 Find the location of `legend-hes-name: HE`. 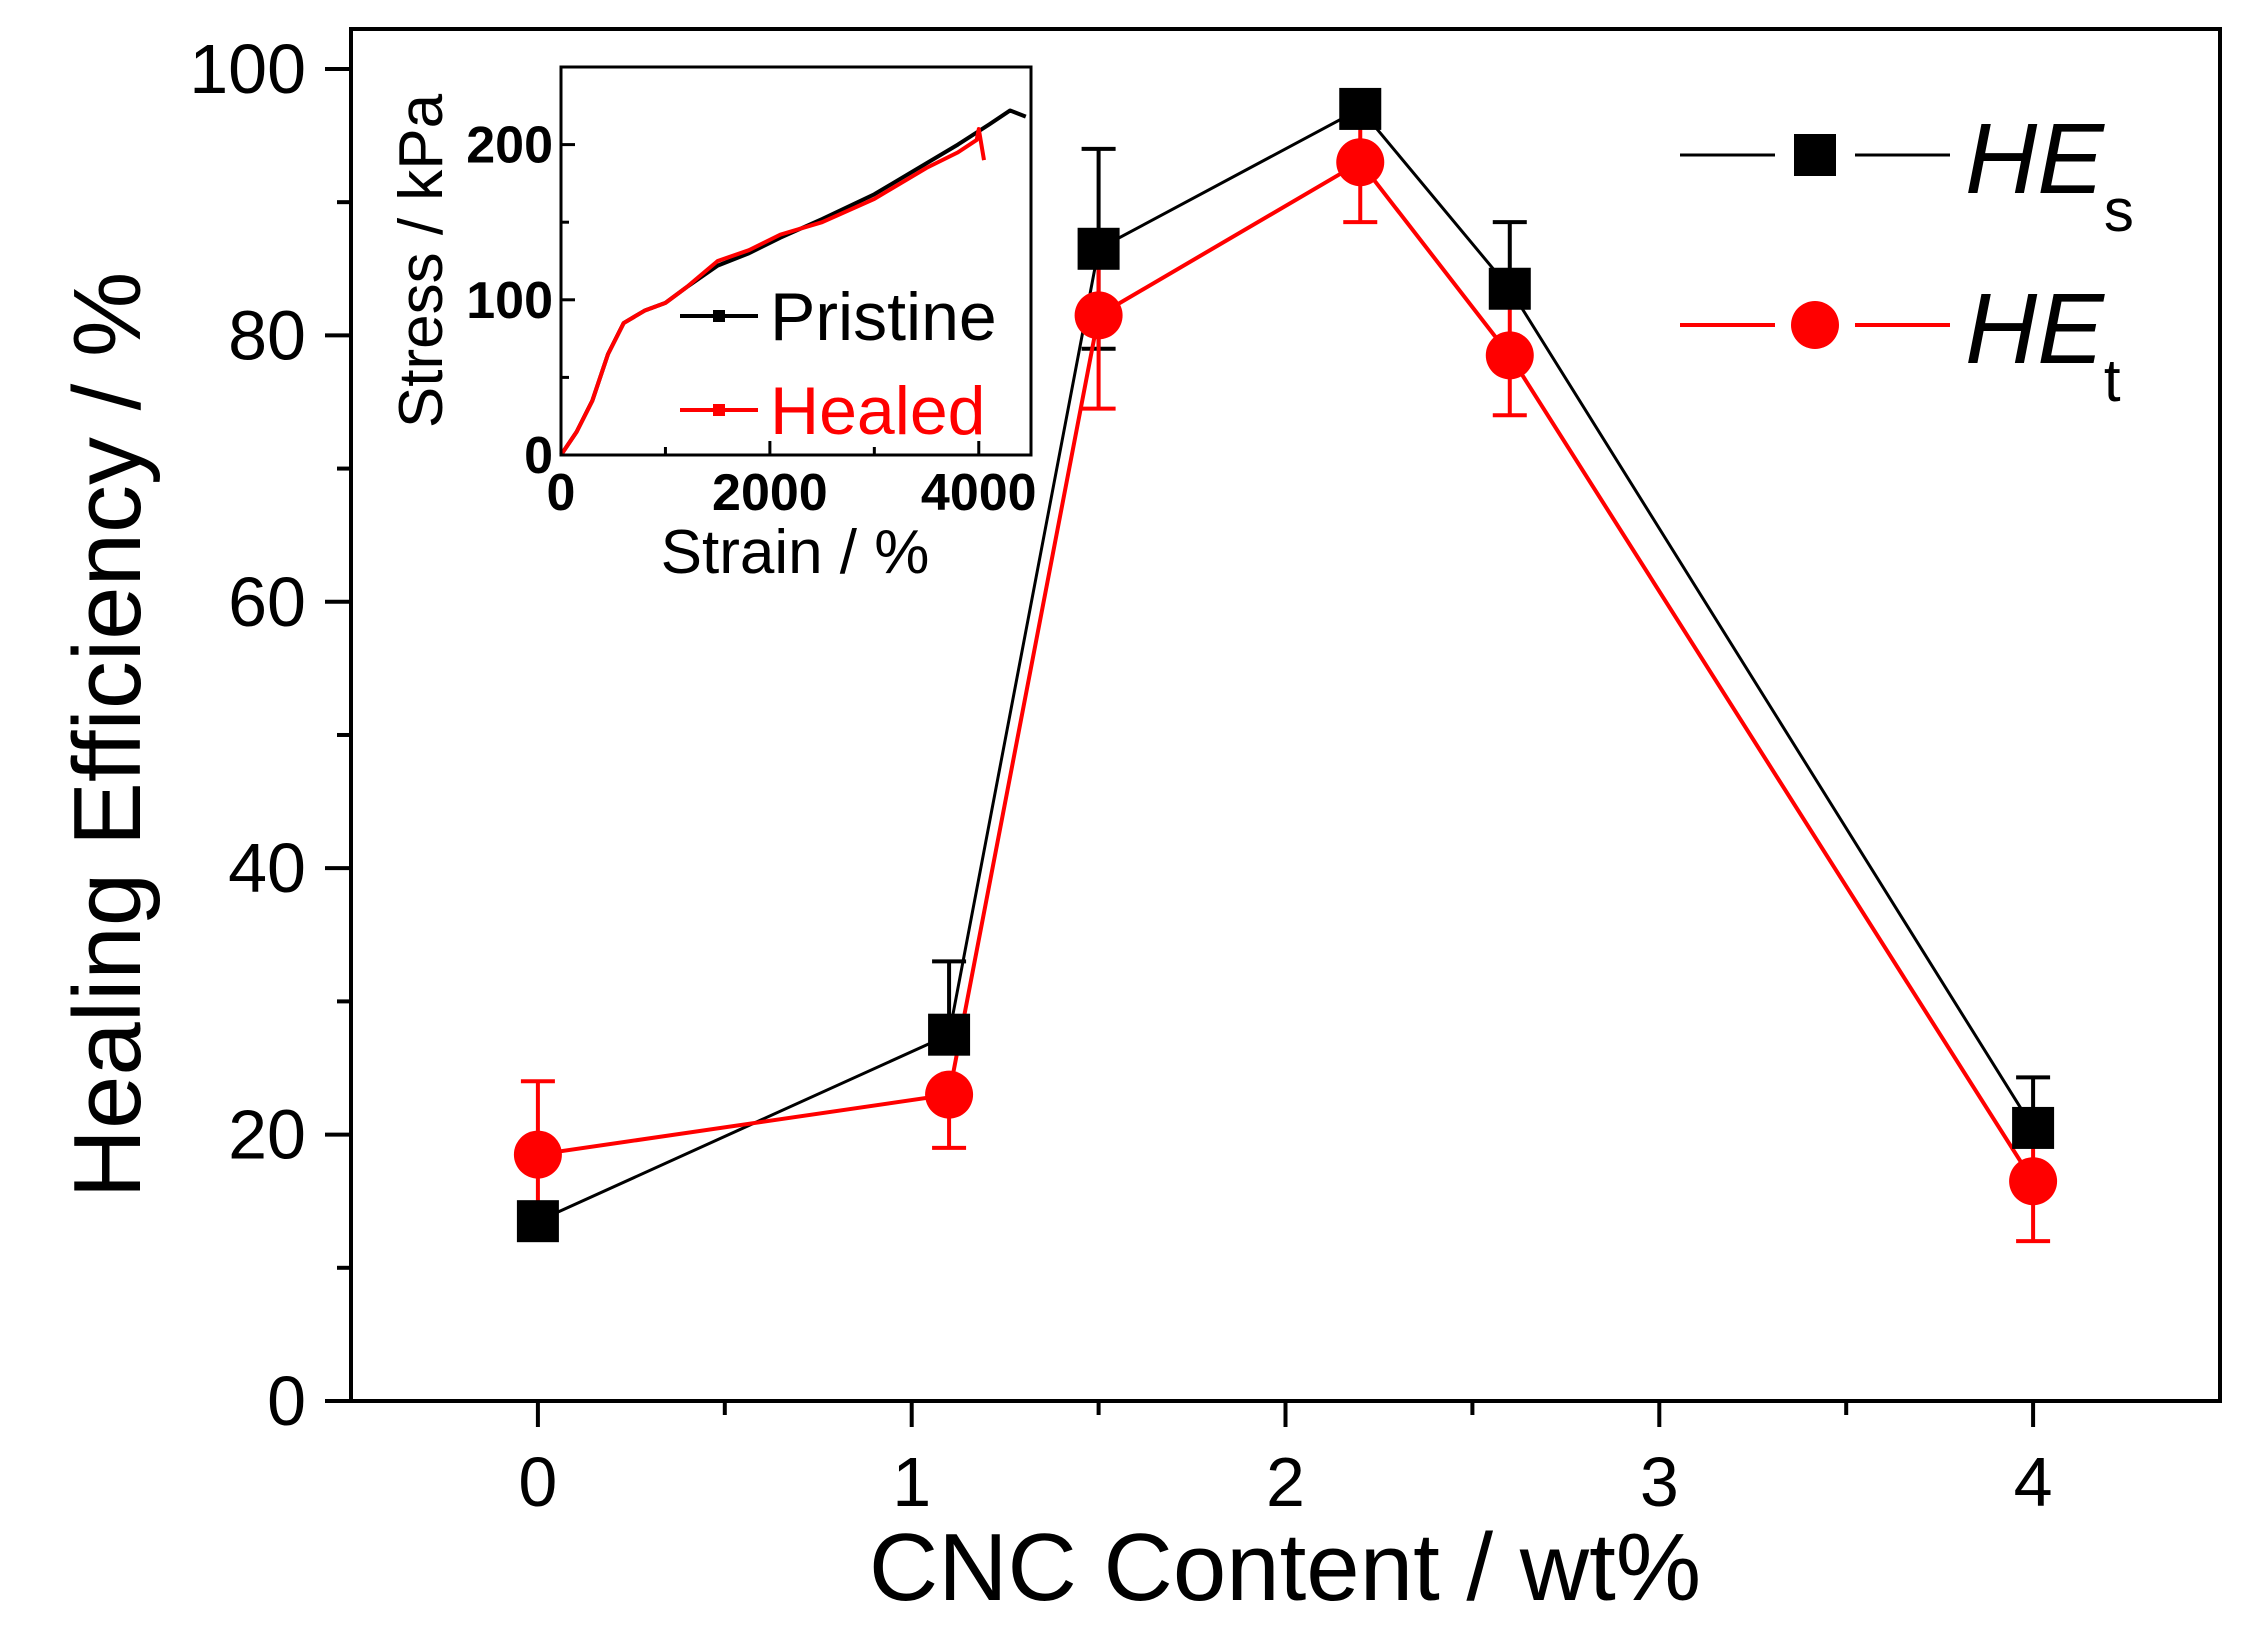

legend-hes-name: HE is located at coordinates (2035, 159).